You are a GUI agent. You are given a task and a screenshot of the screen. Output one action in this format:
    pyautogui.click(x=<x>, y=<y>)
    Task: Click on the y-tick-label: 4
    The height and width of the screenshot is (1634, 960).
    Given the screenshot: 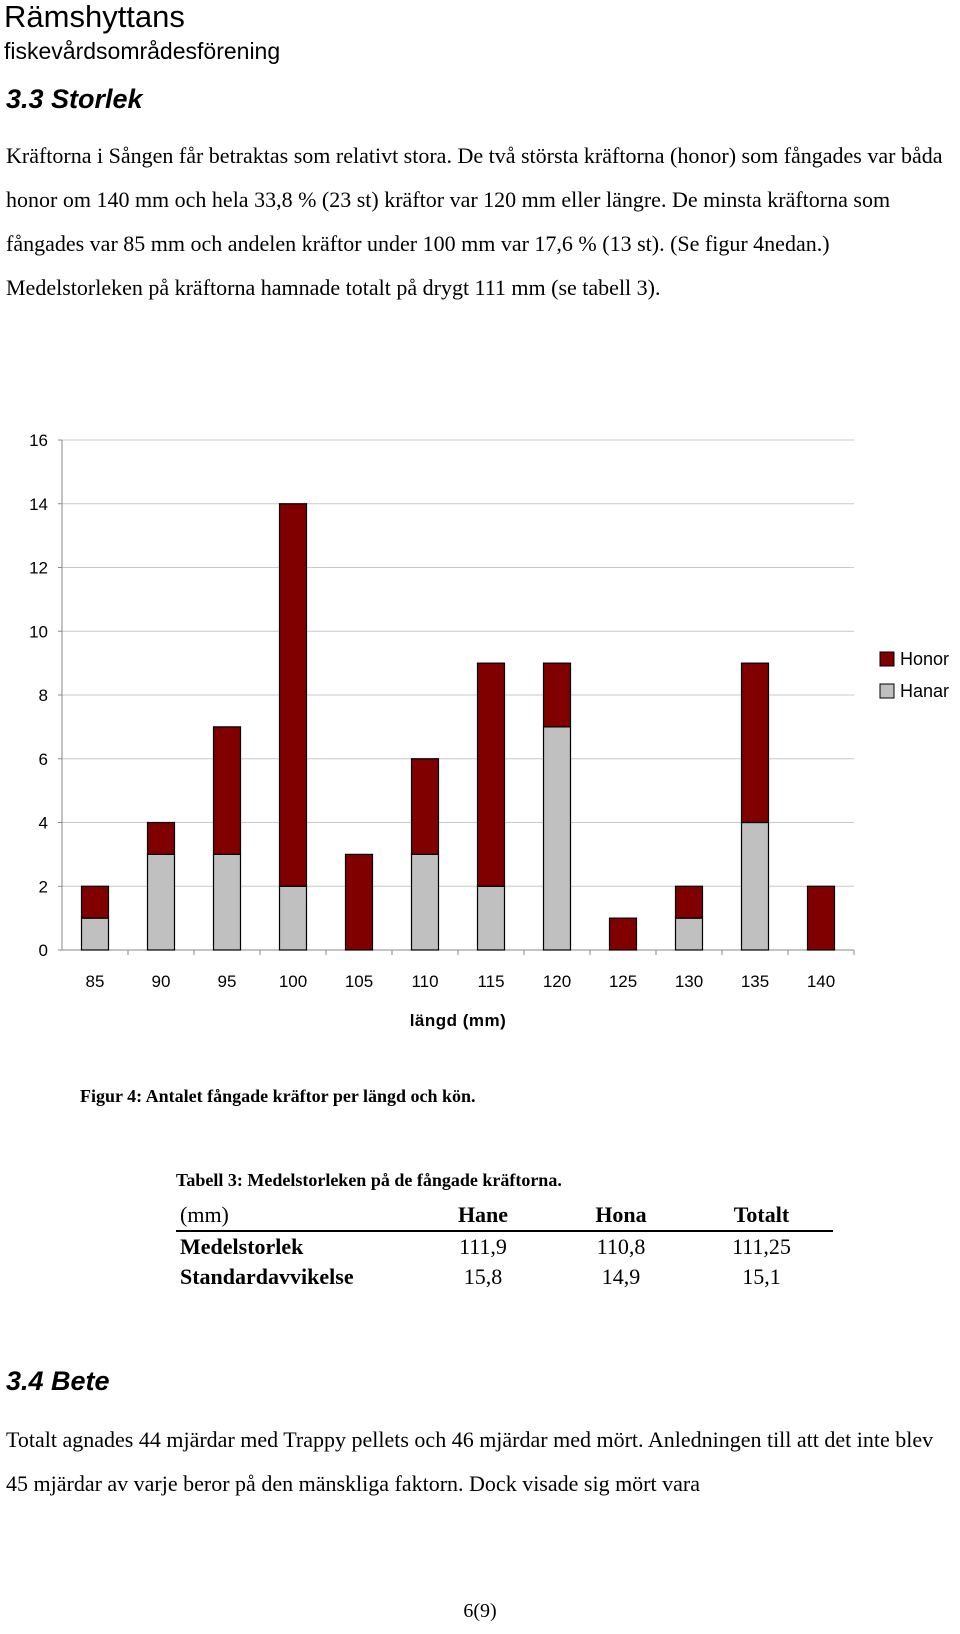 What is the action you would take?
    pyautogui.click(x=43, y=823)
    